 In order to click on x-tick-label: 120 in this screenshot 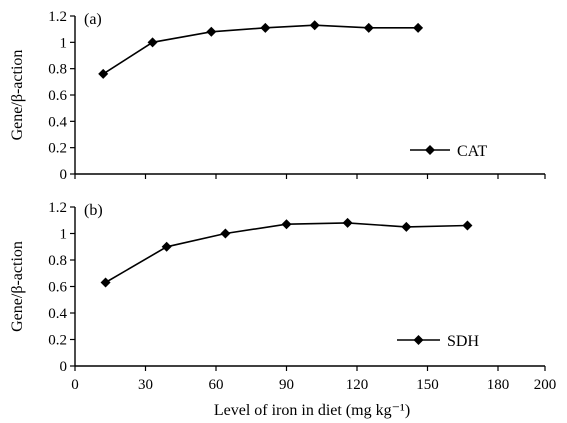, I will do `click(357, 385)`.